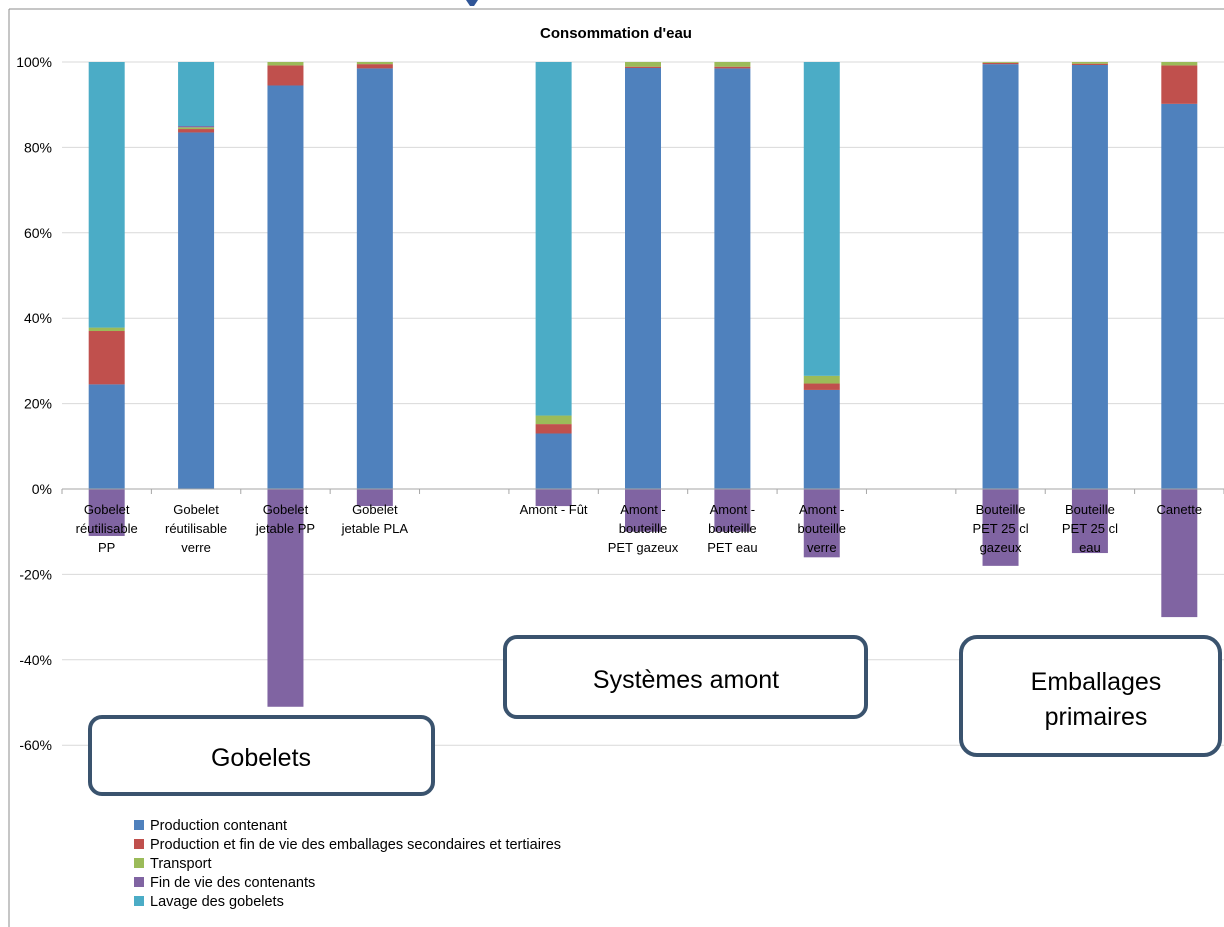 Image resolution: width=1224 pixels, height=927 pixels. Describe the element at coordinates (1096, 682) in the screenshot. I see `box-emballages-line1: Emballages` at that location.